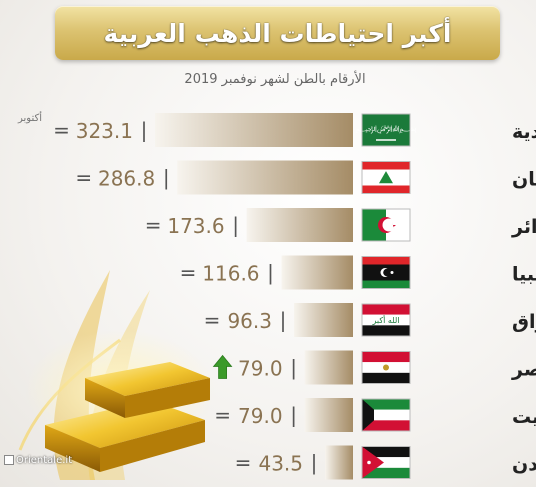 The width and height of the screenshot is (536, 487). I want to click on bar-row: مصر 79.0 |, so click(374, 367).